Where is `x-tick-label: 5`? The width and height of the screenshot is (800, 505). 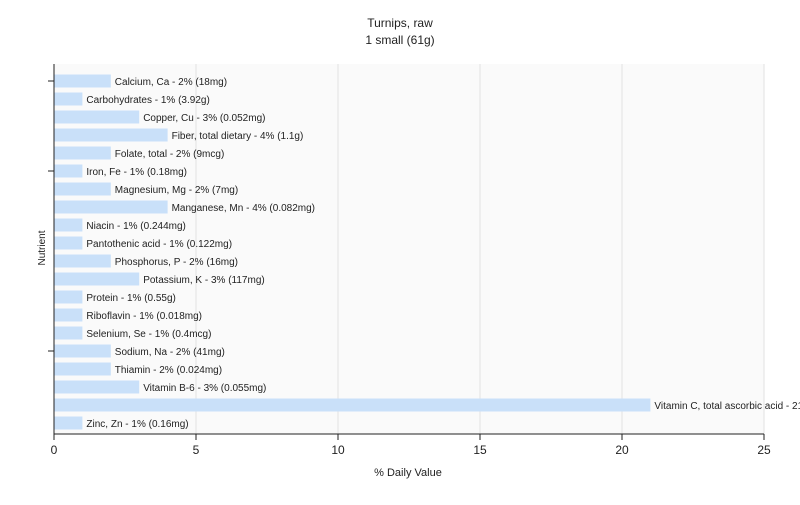 x-tick-label: 5 is located at coordinates (196, 450).